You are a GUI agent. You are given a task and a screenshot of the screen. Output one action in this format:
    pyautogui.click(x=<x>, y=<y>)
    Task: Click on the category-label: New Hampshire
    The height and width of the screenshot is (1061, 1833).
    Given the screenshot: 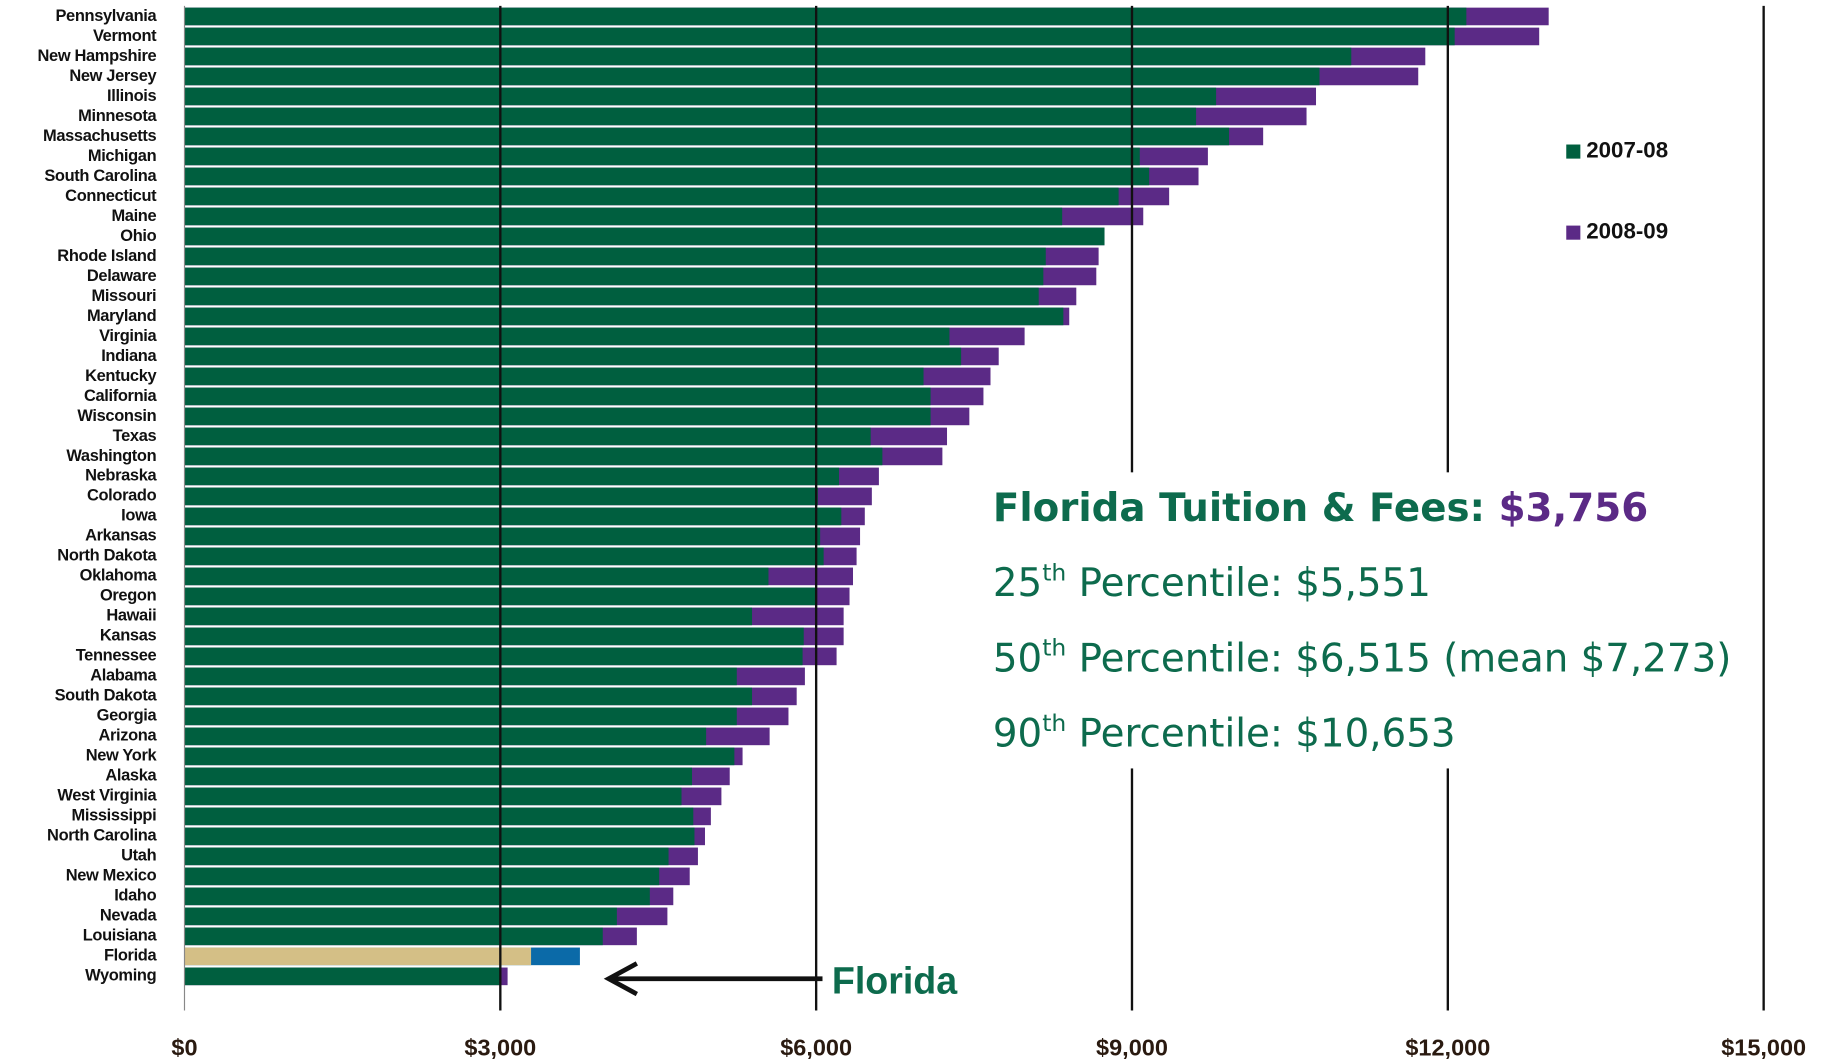 What is the action you would take?
    pyautogui.click(x=97, y=56)
    